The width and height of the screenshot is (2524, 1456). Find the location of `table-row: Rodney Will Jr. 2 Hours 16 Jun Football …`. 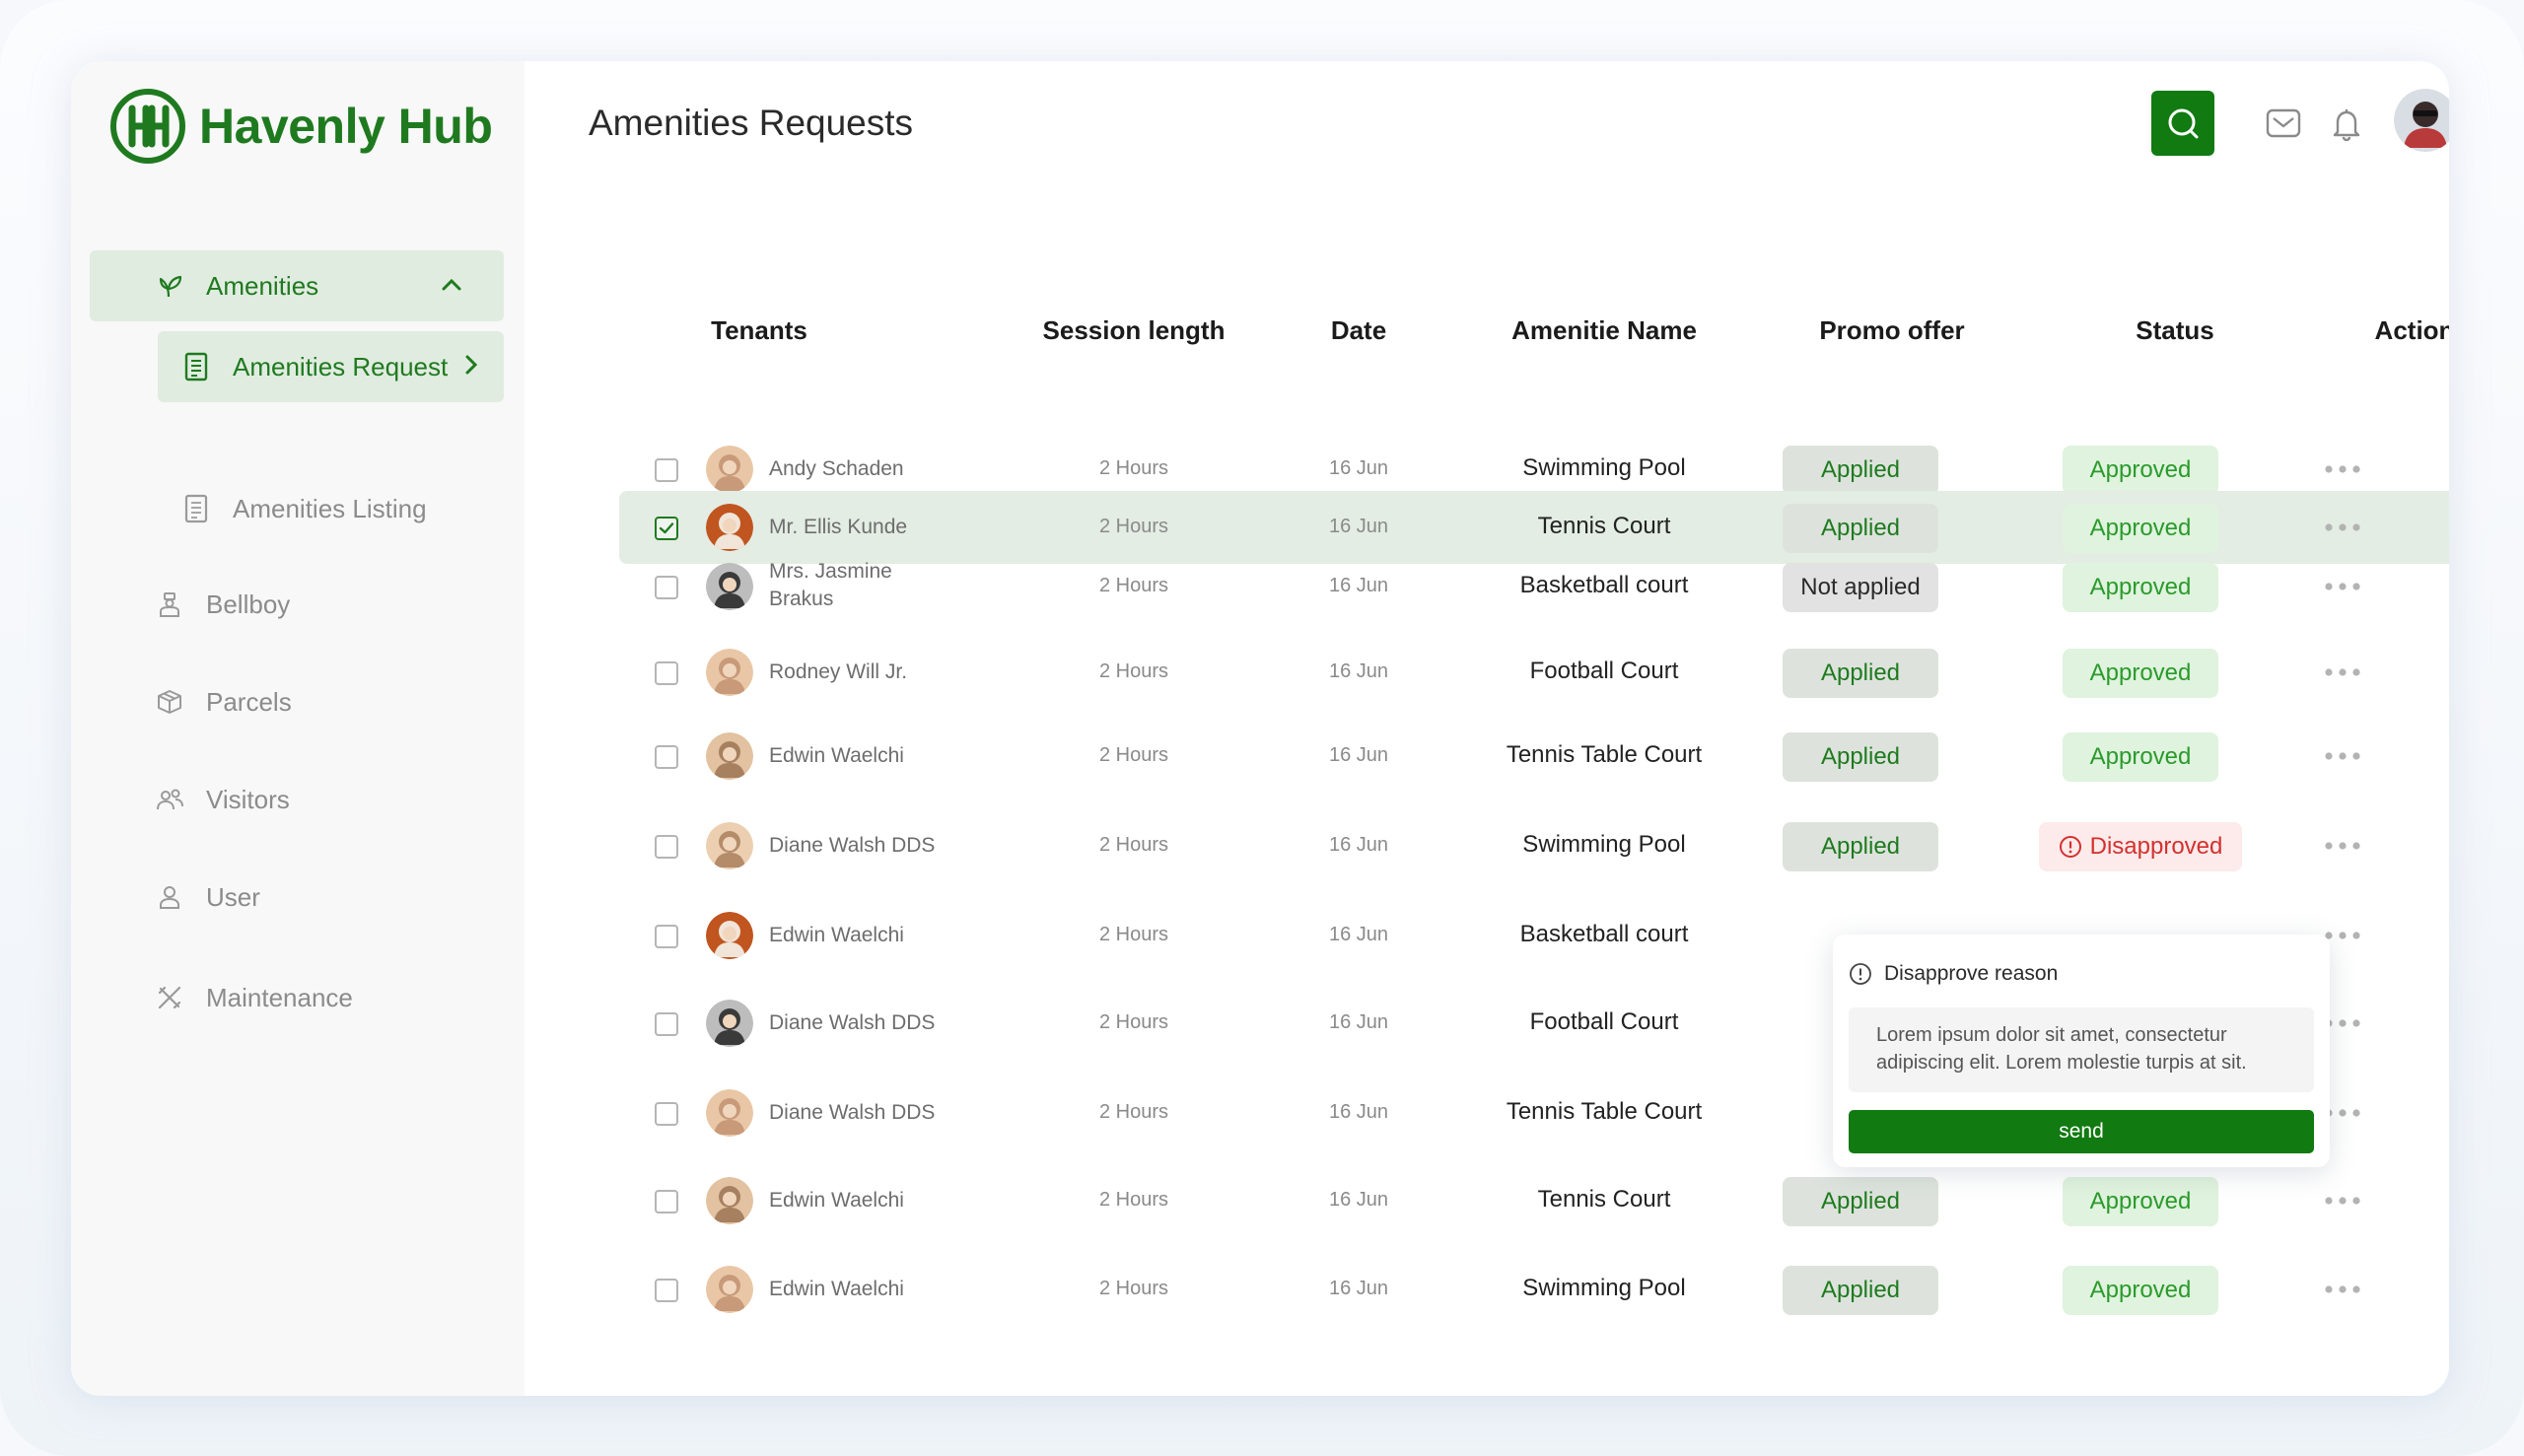

table-row: Rodney Will Jr. 2 Hours 16 Jun Football … is located at coordinates (1534, 672).